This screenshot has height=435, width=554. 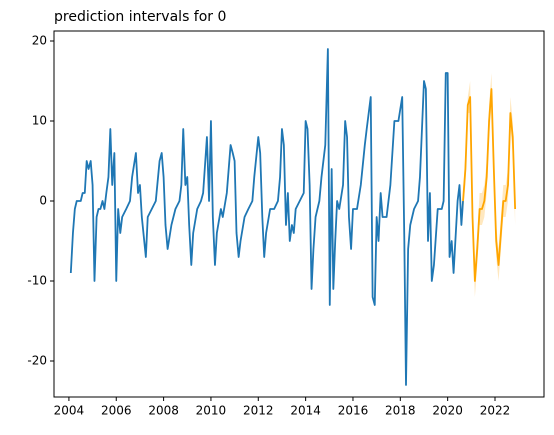 What do you see at coordinates (43, 201) in the screenshot?
I see `y-tick-label: 0` at bounding box center [43, 201].